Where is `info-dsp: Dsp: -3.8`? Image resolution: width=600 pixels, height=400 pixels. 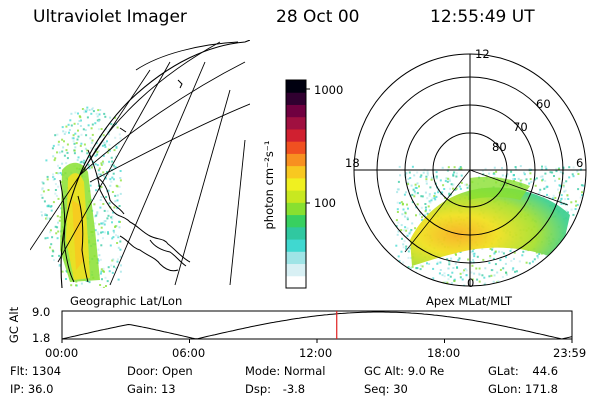 info-dsp: Dsp: -3.8 is located at coordinates (275, 389).